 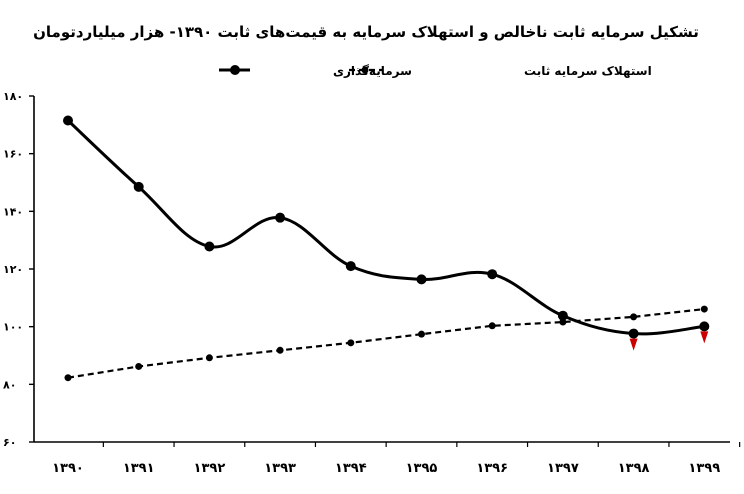 What do you see at coordinates (13, 154) in the screenshot?
I see `y-tick-label: ۱۶۰` at bounding box center [13, 154].